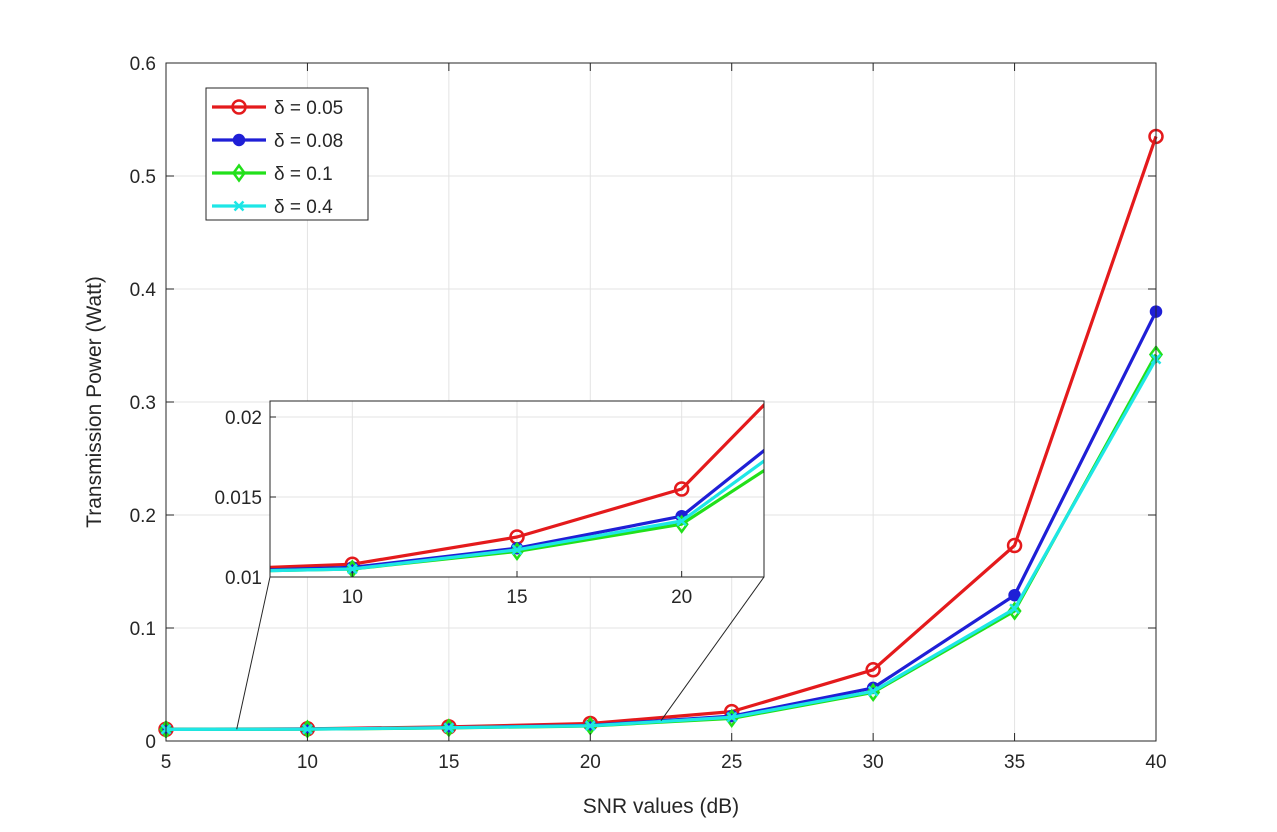  Describe the element at coordinates (590, 762) in the screenshot. I see `x-tick-label: 20` at that location.